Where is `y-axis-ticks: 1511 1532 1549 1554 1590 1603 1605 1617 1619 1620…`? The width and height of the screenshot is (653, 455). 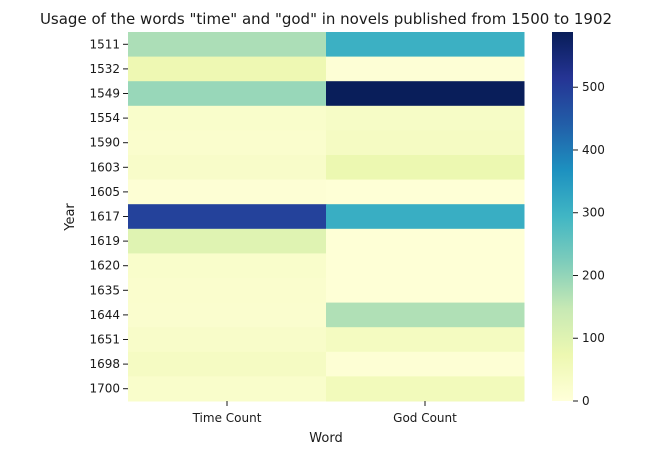 y-axis-ticks: 1511 1532 1549 1554 1590 1603 1605 1617 1619 1620… is located at coordinates (108, 216).